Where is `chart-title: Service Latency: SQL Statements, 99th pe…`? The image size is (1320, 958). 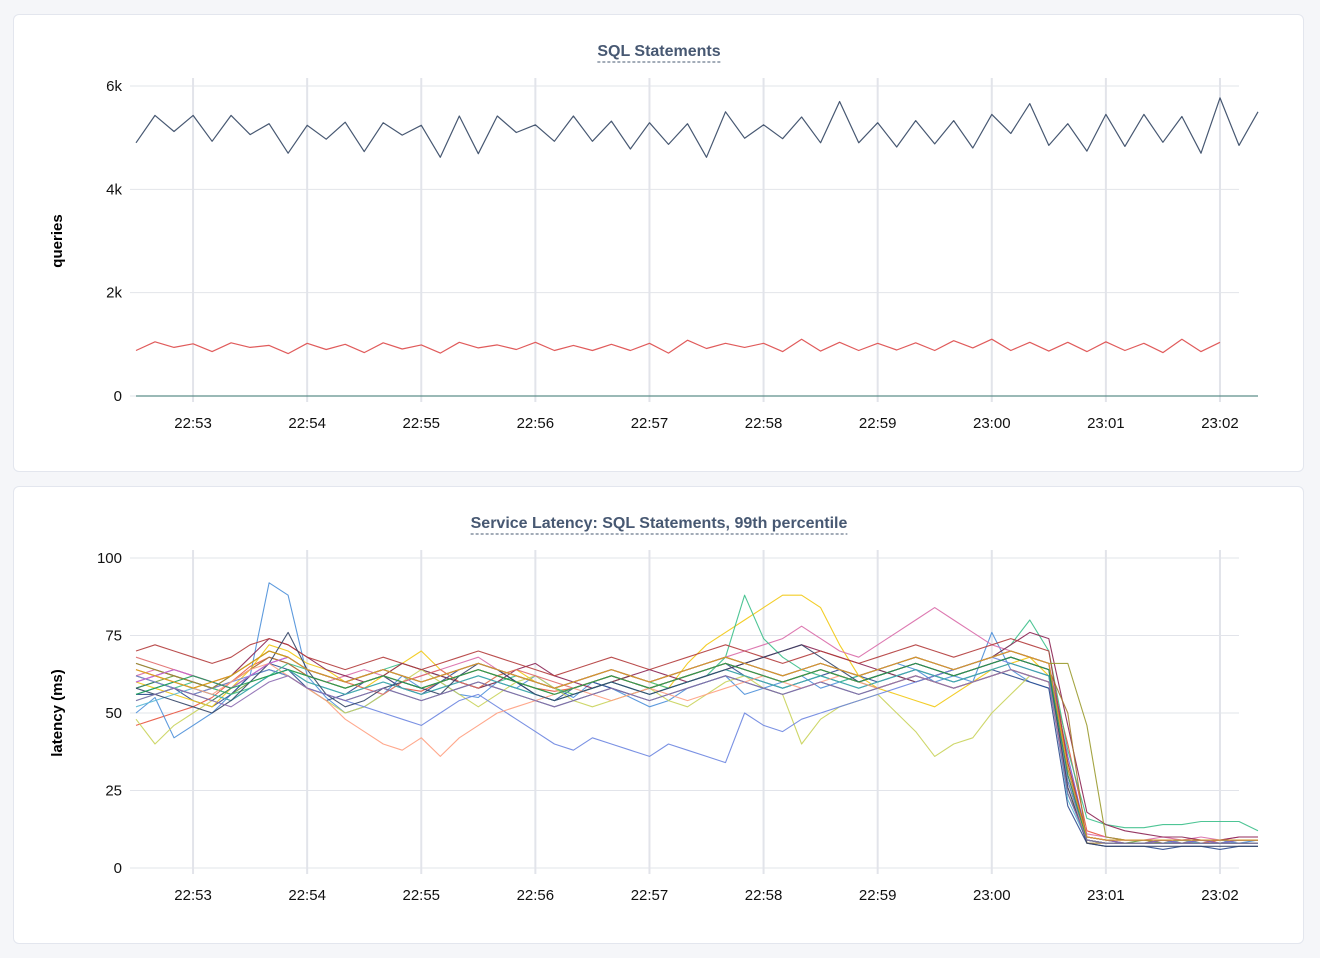
chart-title: Service Latency: SQL Statements, 99th pe… is located at coordinates (659, 523).